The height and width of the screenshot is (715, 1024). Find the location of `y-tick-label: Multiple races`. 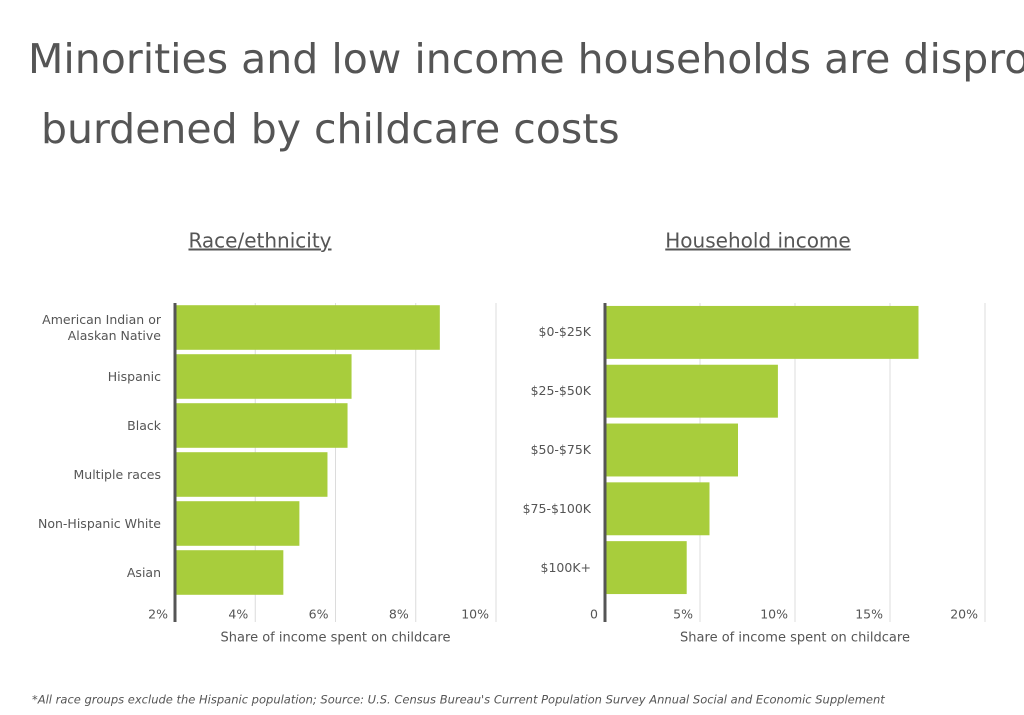

y-tick-label: Multiple races is located at coordinates (117, 474).